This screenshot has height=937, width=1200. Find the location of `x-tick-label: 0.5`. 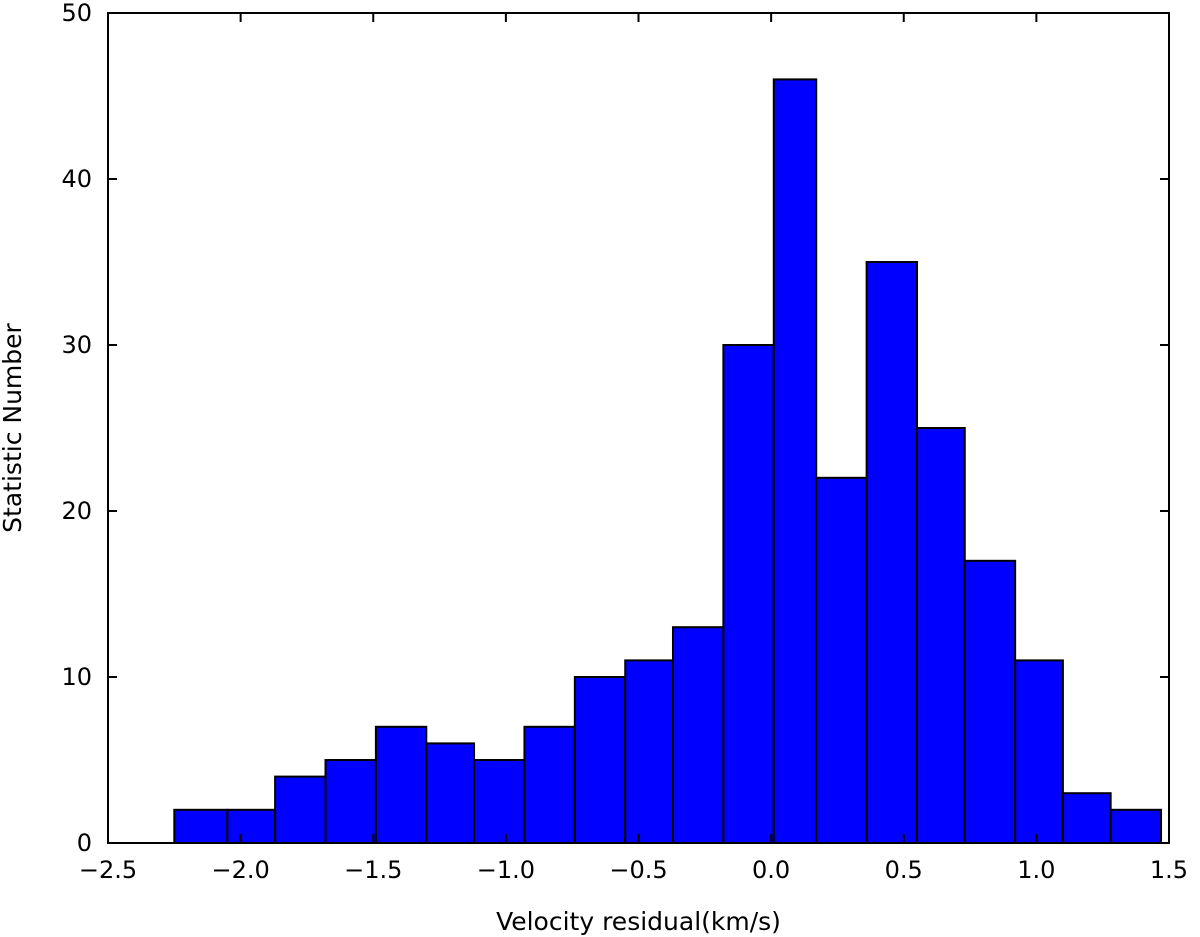

x-tick-label: 0.5 is located at coordinates (904, 870).